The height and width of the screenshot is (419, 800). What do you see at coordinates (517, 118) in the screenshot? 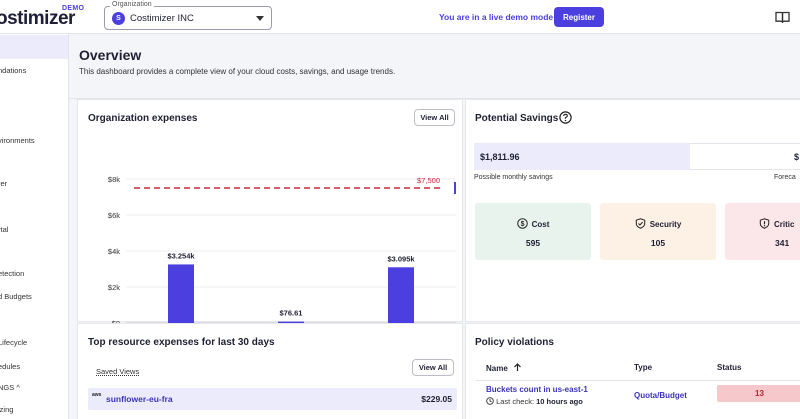
I see `card-title: Potential Savings` at bounding box center [517, 118].